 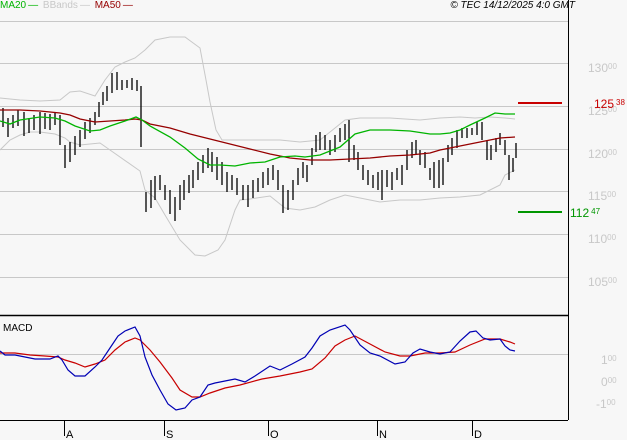 What do you see at coordinates (609, 382) in the screenshot?
I see `macd-y-label-0: 000` at bounding box center [609, 382].